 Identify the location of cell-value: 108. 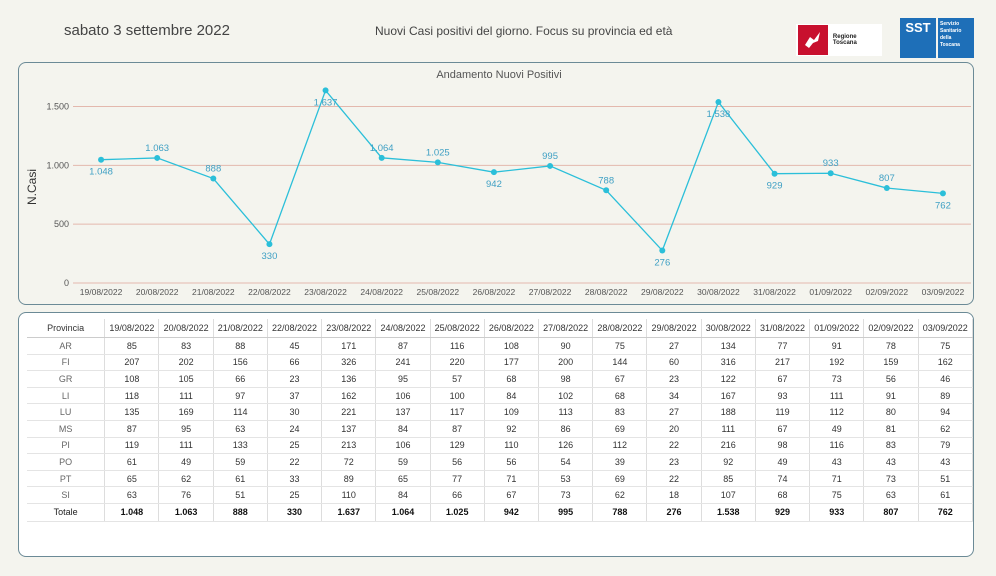
(512, 346).